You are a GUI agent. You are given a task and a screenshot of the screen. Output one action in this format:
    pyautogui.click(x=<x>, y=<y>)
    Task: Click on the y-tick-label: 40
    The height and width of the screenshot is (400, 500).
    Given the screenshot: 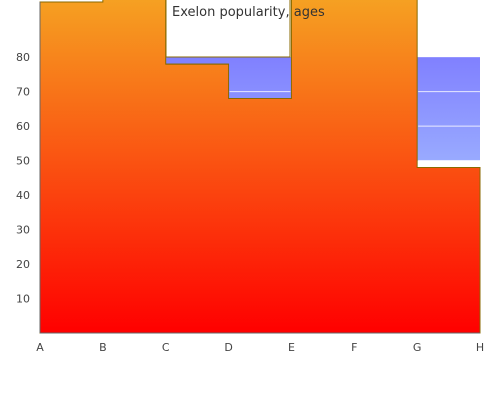 What is the action you would take?
    pyautogui.click(x=23, y=195)
    